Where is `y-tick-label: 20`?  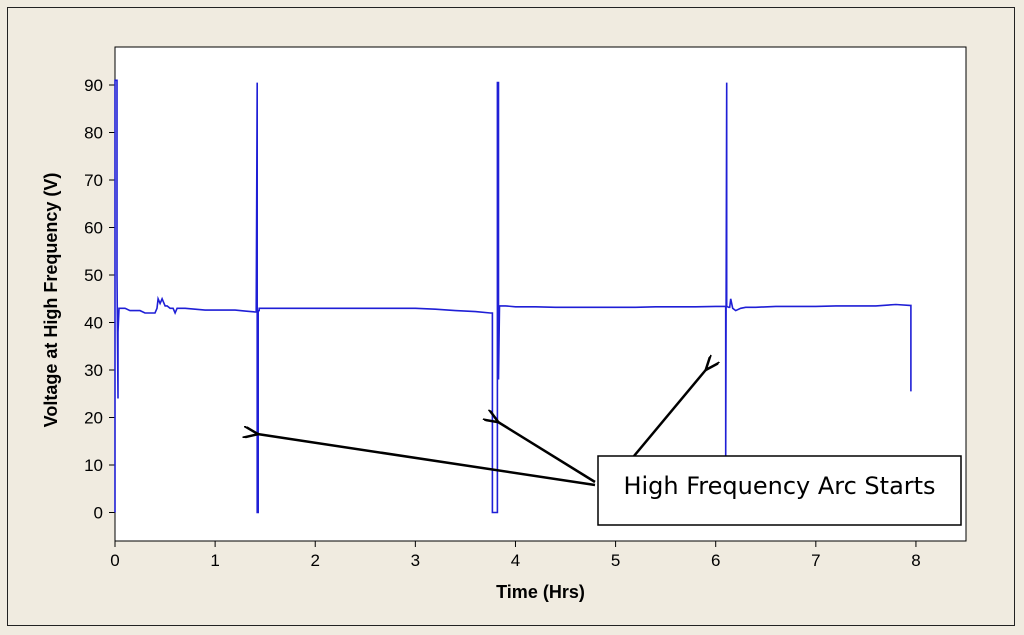 y-tick-label: 20 is located at coordinates (93, 418).